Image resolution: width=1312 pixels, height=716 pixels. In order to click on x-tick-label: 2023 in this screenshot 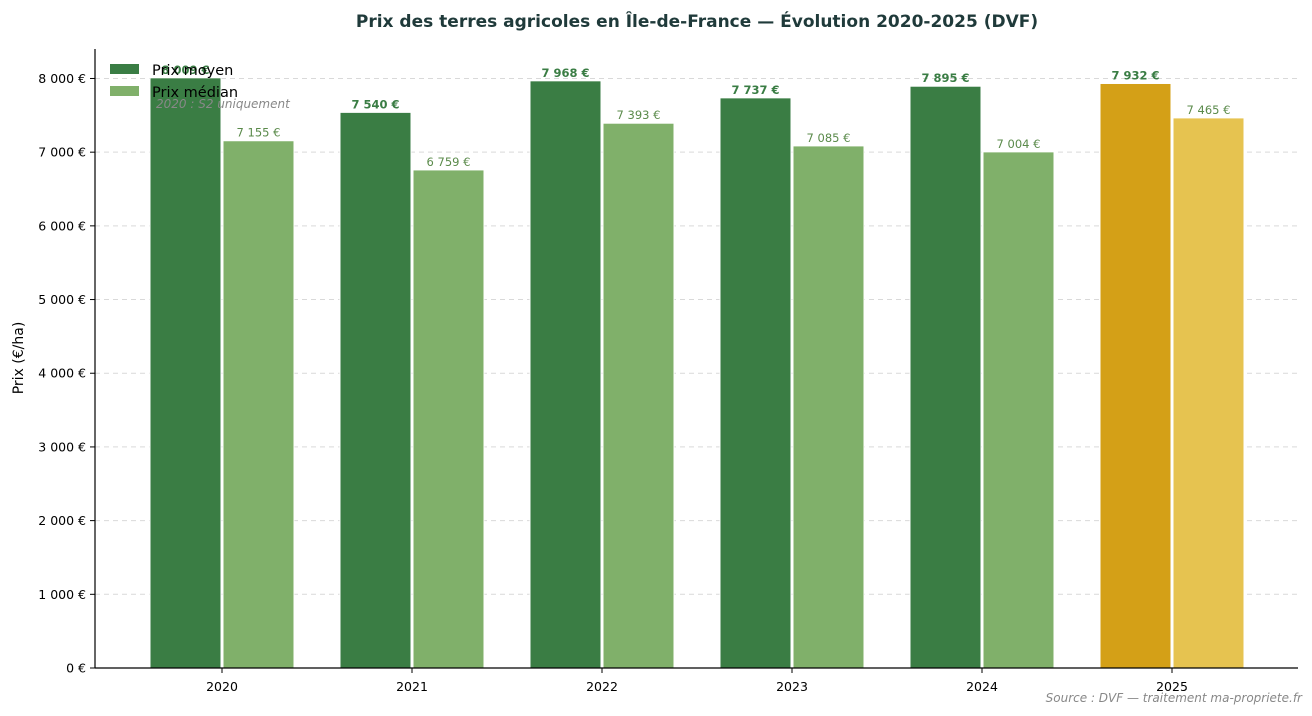, I will do `click(792, 686)`.